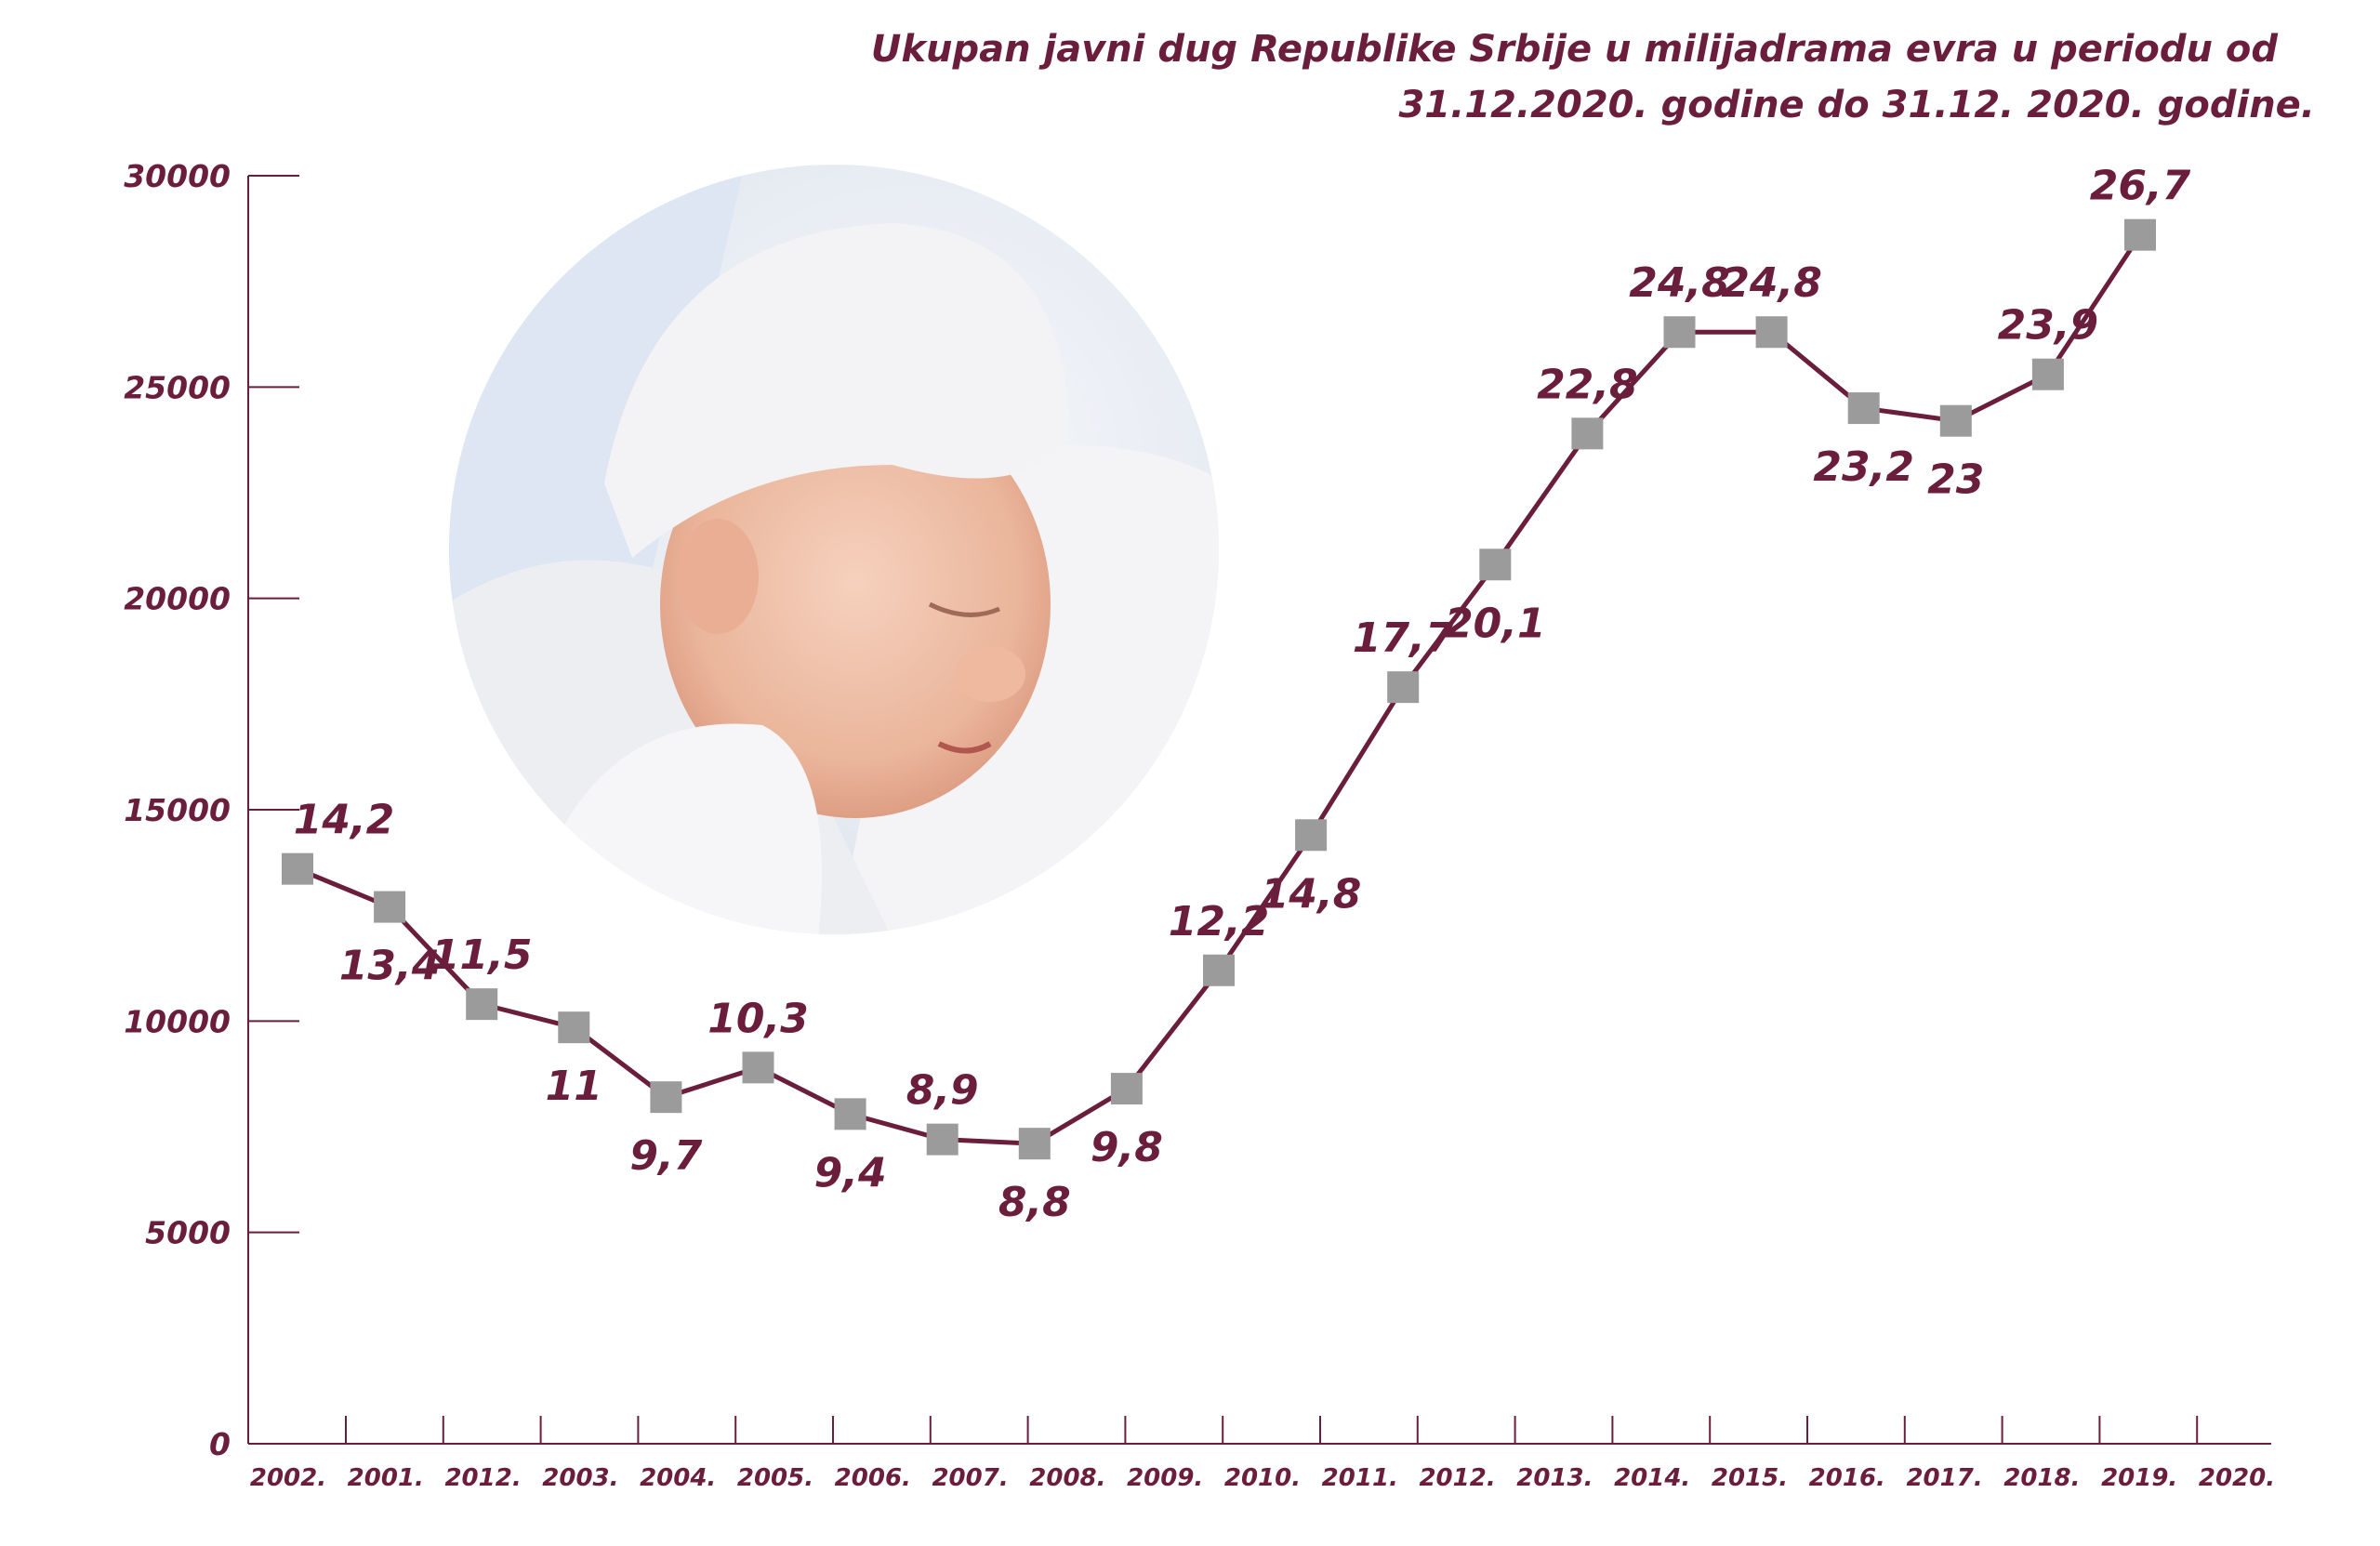 This screenshot has height=1546, width=2380. I want to click on data-label: 14,8, so click(1311, 894).